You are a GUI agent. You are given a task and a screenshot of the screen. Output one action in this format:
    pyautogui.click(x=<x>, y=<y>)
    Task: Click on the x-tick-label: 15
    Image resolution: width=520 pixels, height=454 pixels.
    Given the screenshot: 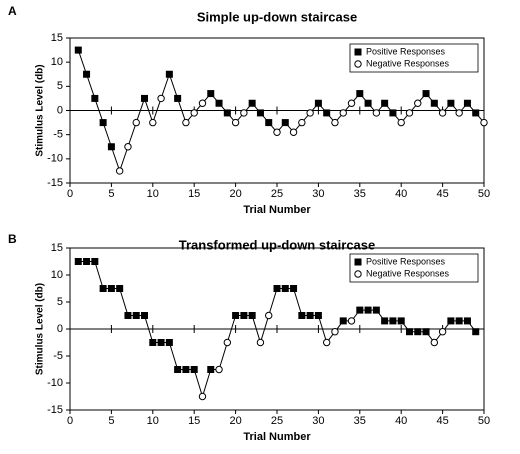 What is the action you would take?
    pyautogui.click(x=194, y=421)
    